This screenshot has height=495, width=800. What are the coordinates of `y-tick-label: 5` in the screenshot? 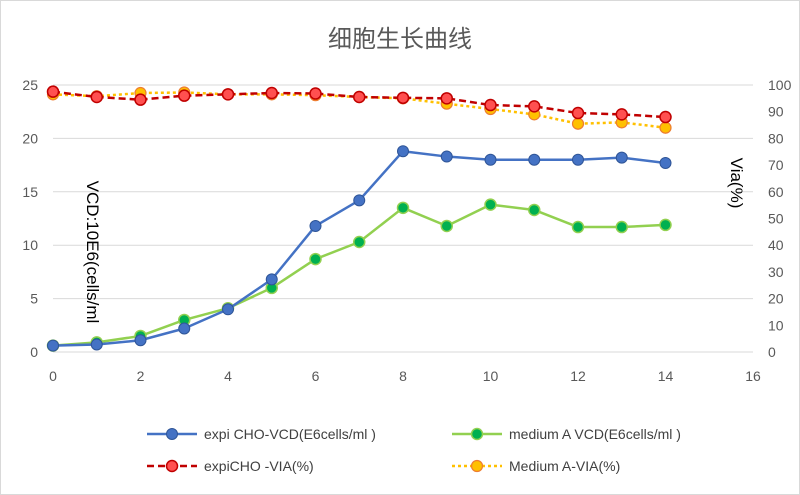 It's located at (34, 299).